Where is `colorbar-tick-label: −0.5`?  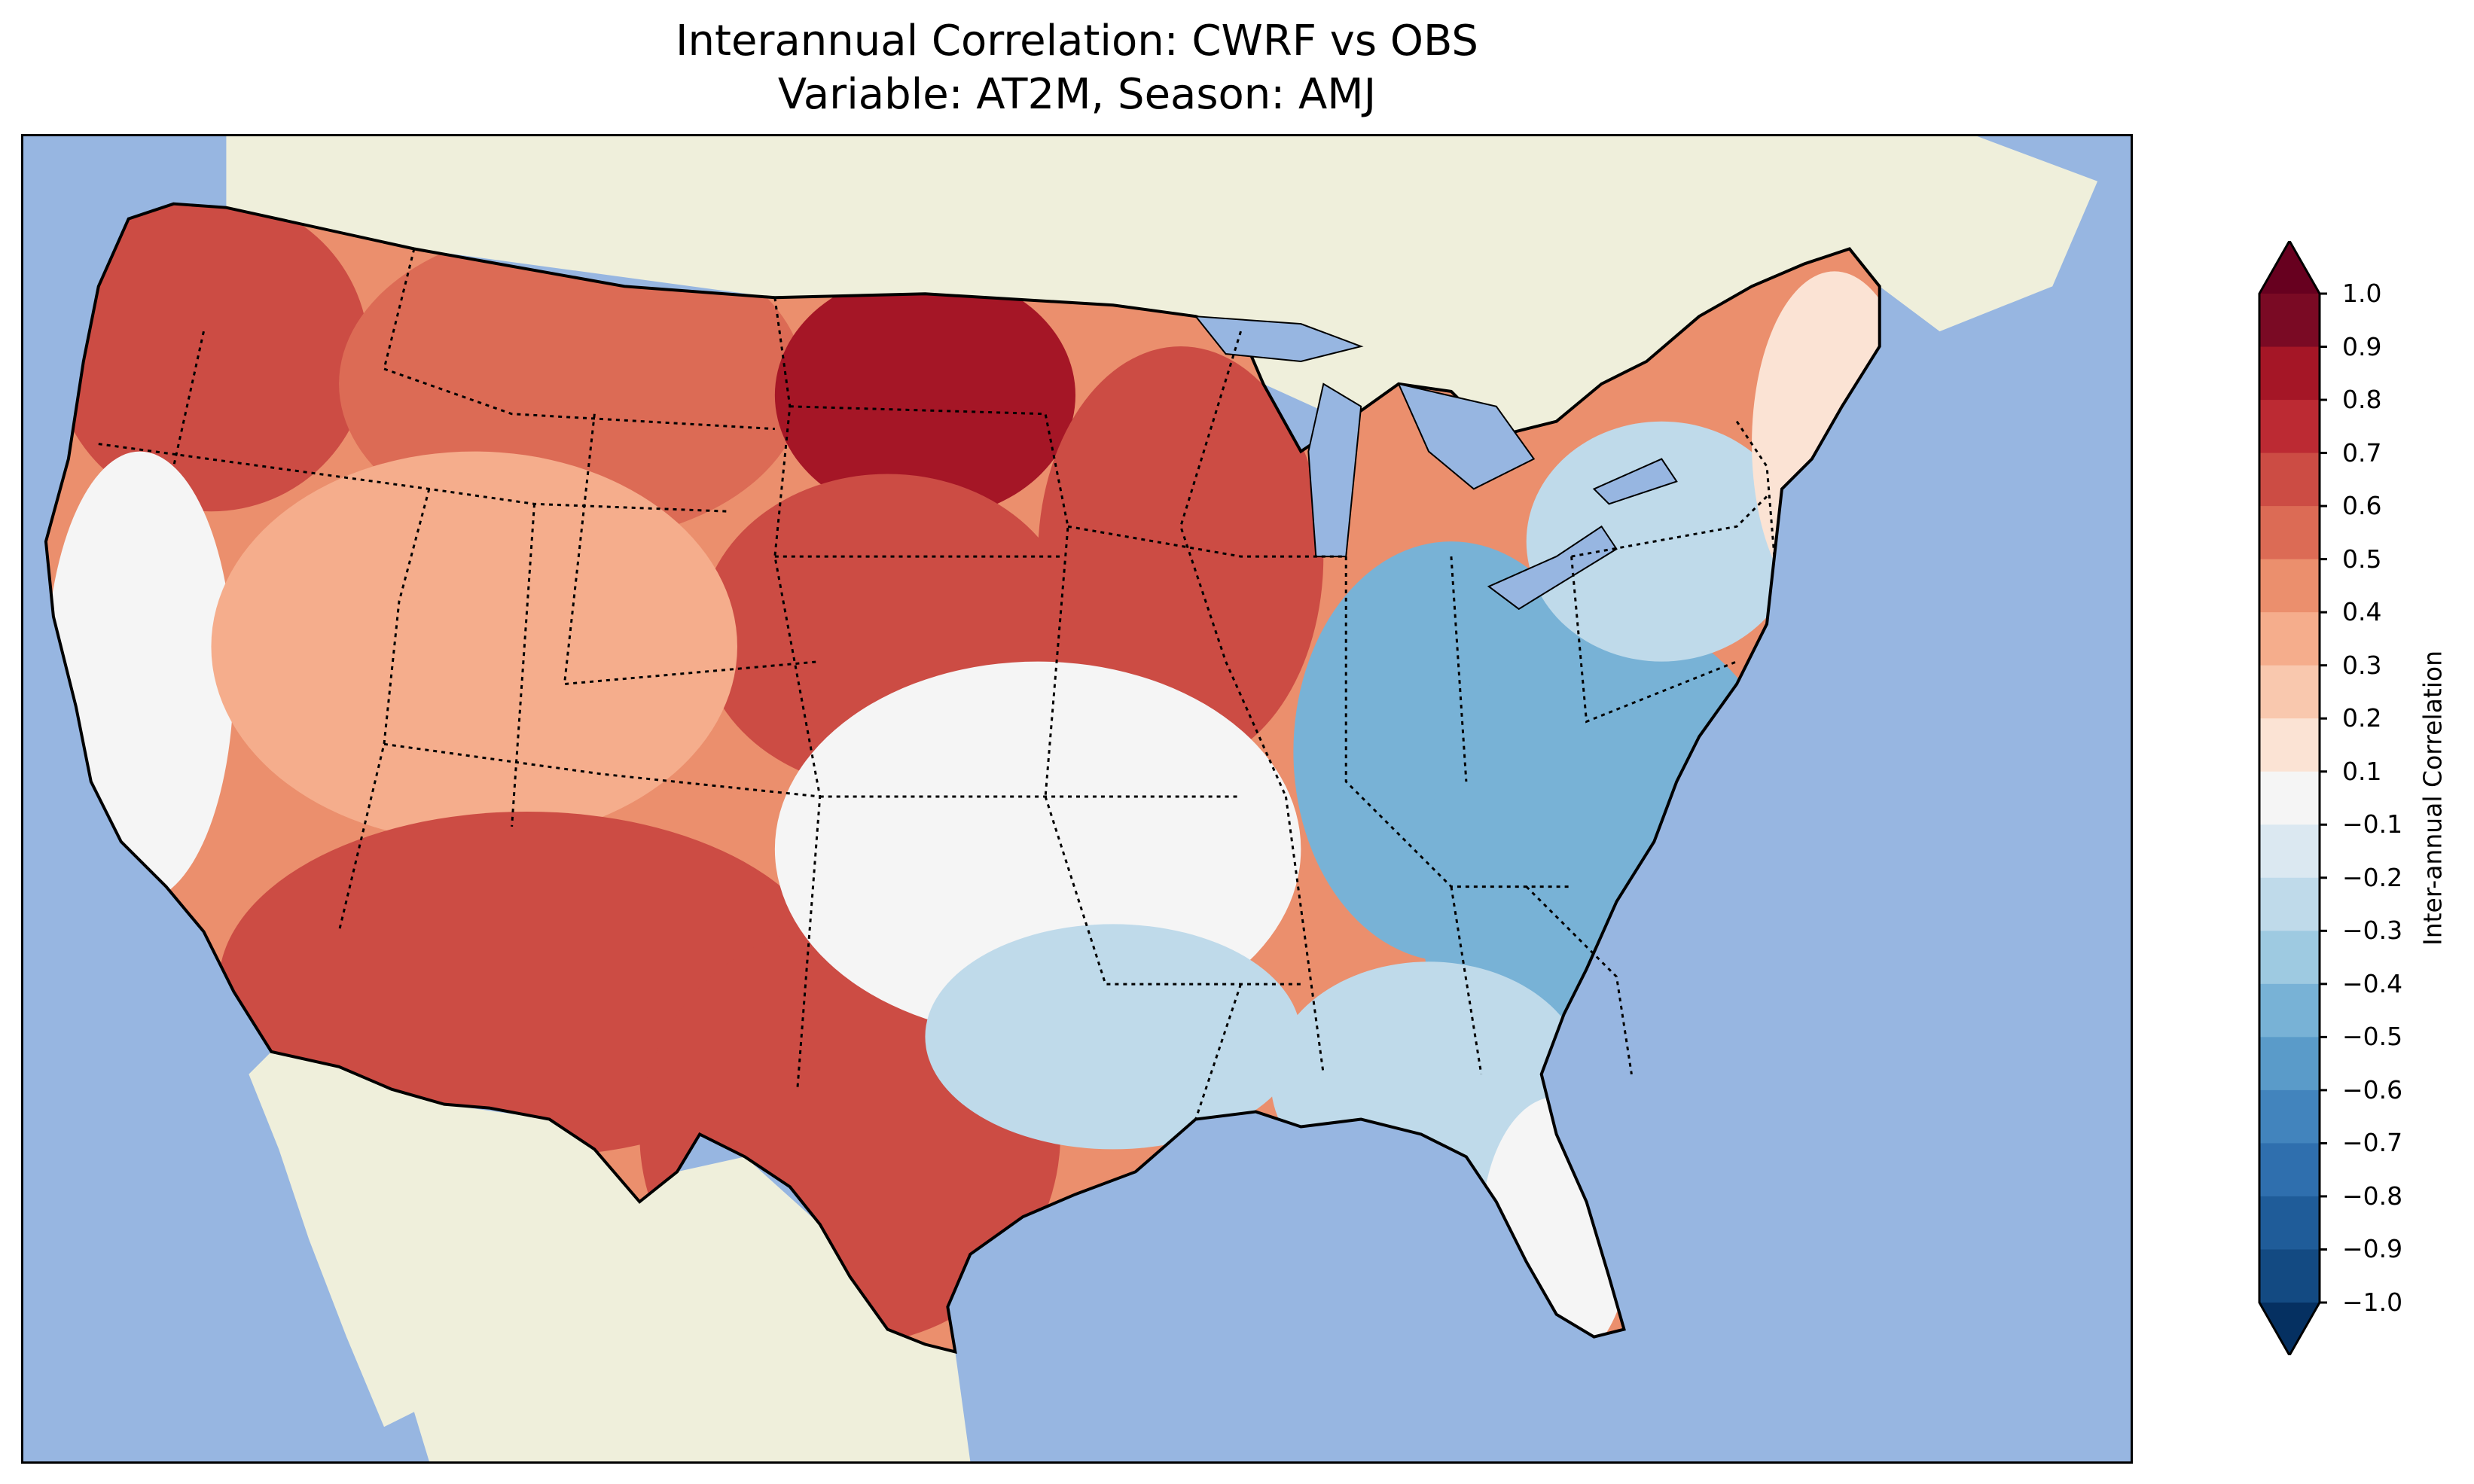
colorbar-tick-label: −0.5 is located at coordinates (2372, 1037).